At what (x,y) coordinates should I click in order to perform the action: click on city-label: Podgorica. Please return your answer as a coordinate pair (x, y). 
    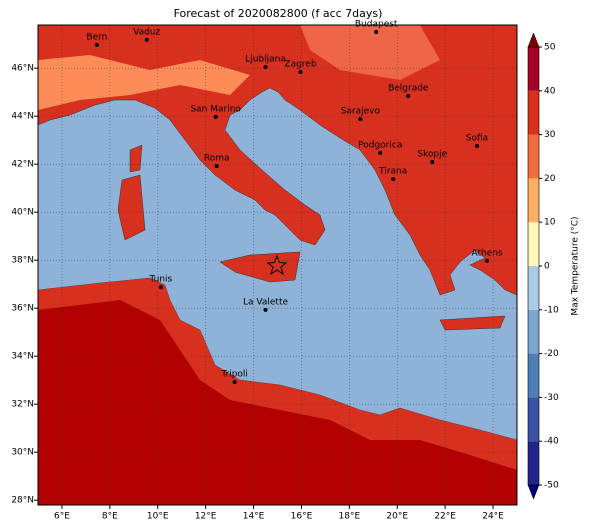
    Looking at the image, I should click on (380, 145).